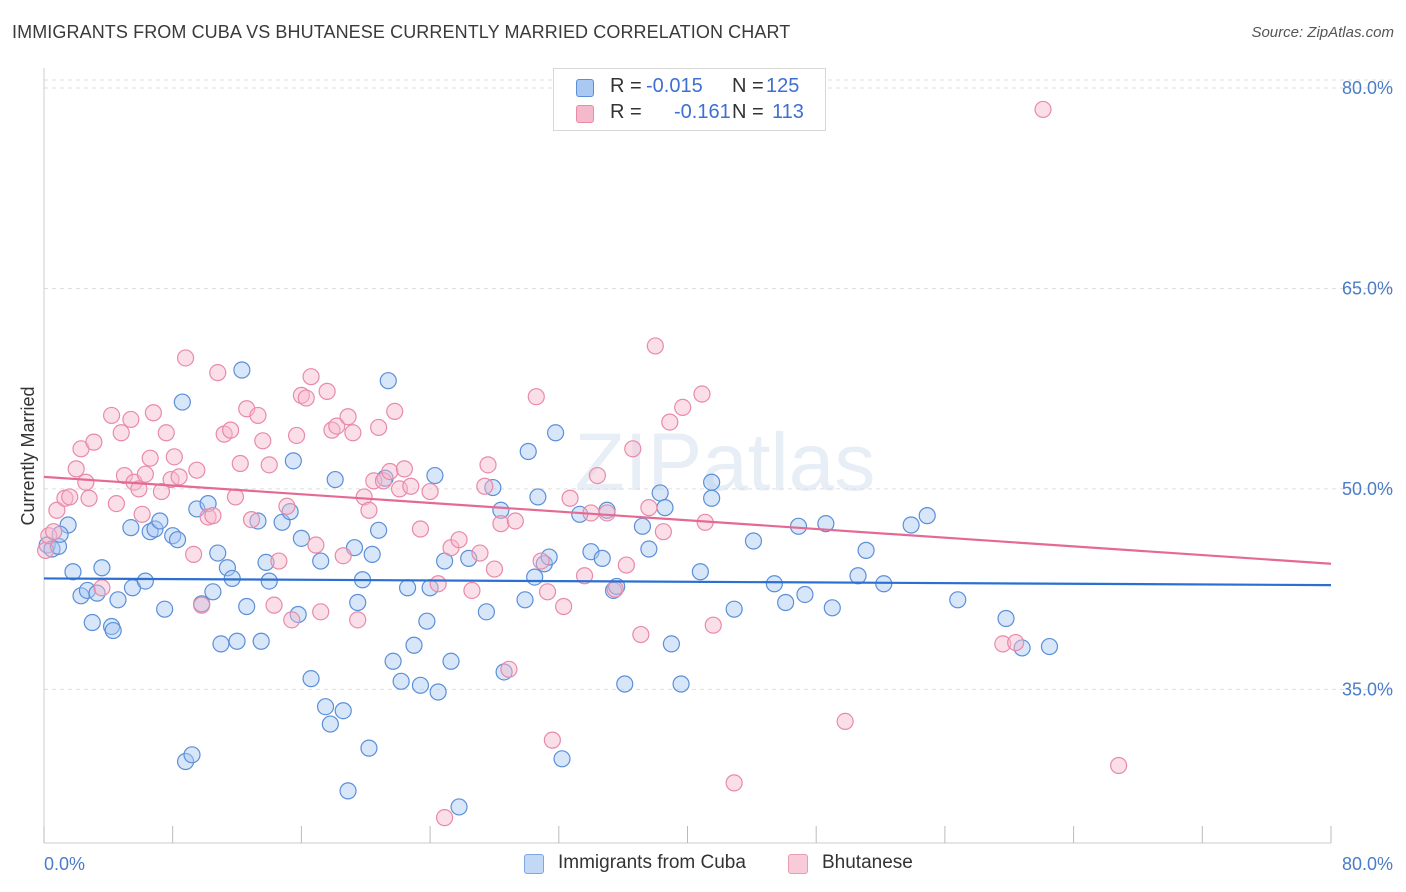 The image size is (1406, 892). Describe the element at coordinates (1367, 689) in the screenshot. I see `y-tick-label-0: 35.0%` at that location.